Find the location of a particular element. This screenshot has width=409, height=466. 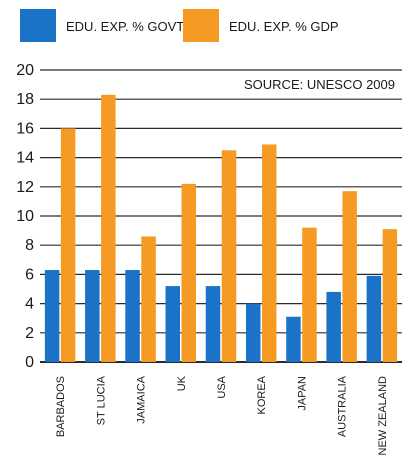

bar-govt-usa is located at coordinates (229, 256).